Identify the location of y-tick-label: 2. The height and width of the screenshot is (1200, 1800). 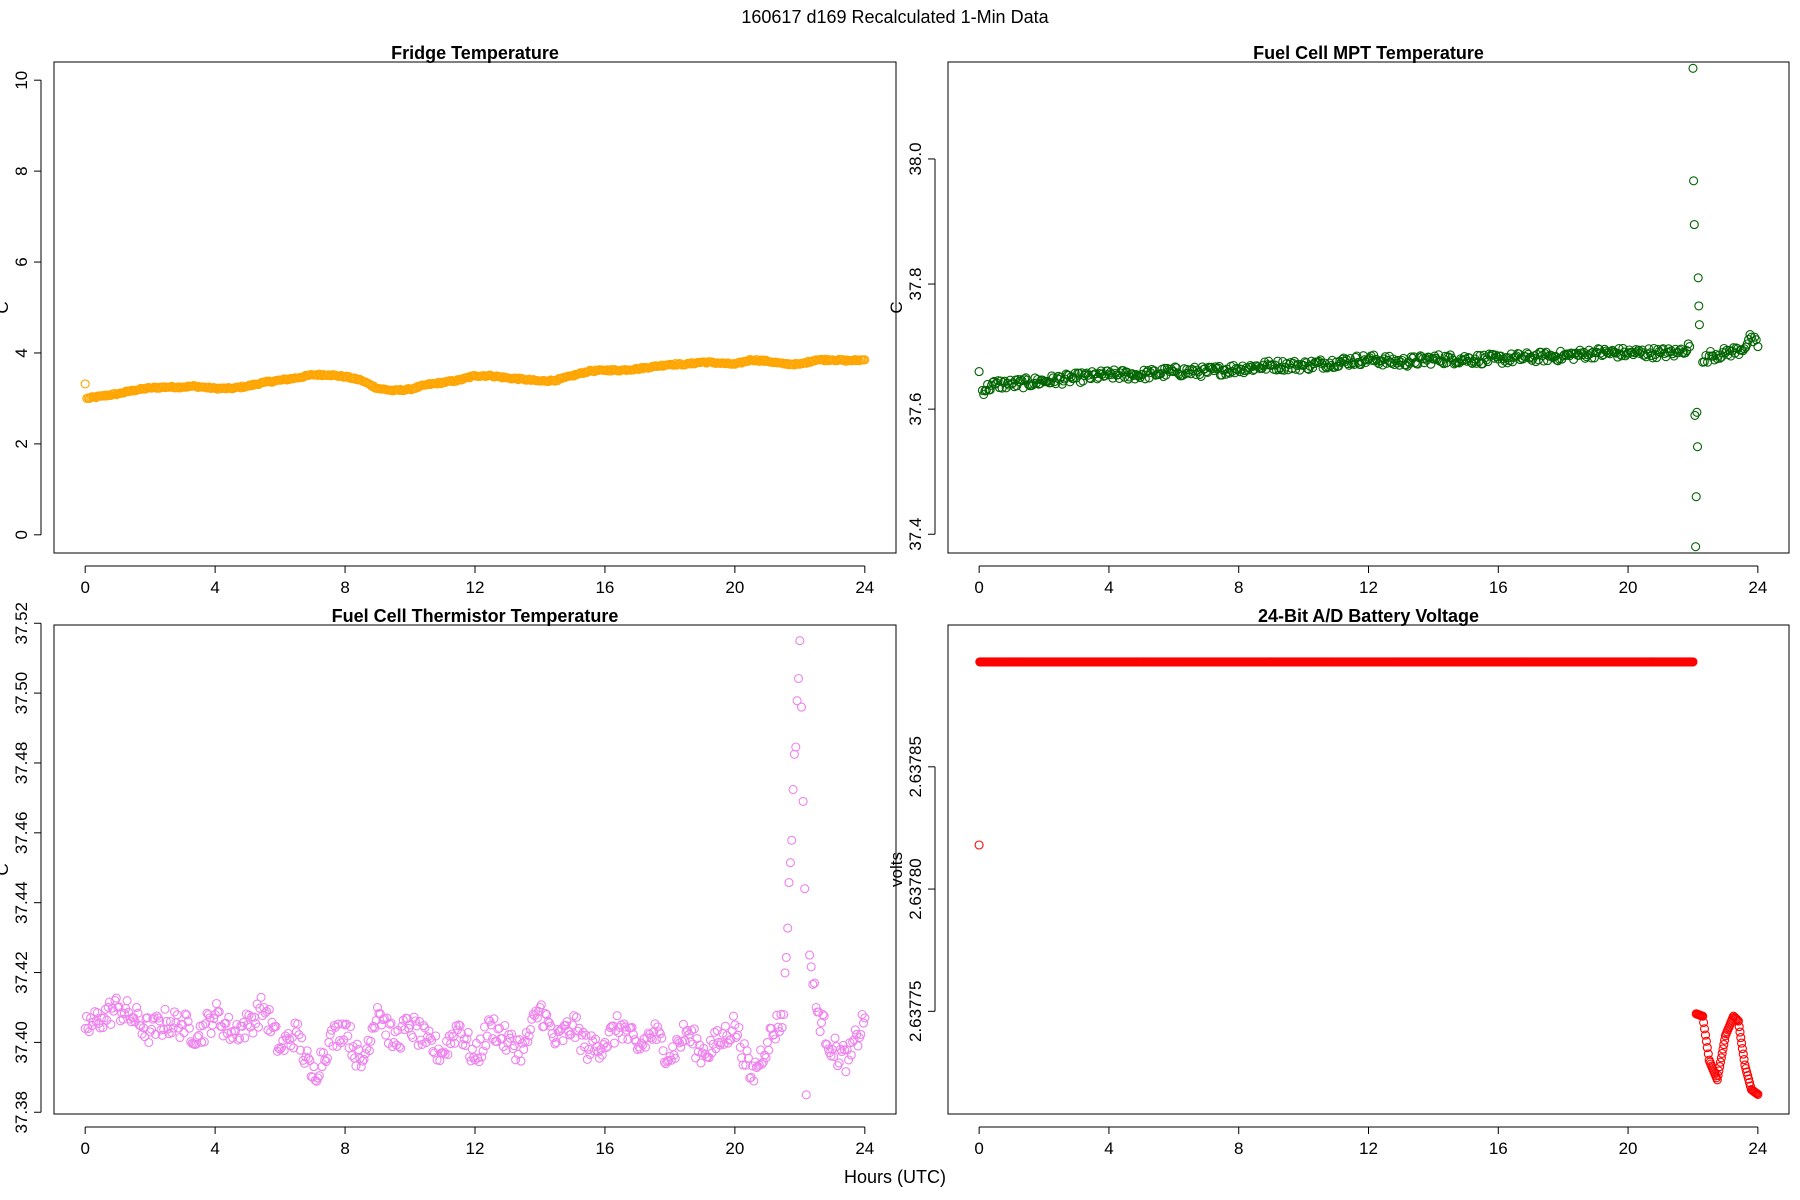
(21, 443).